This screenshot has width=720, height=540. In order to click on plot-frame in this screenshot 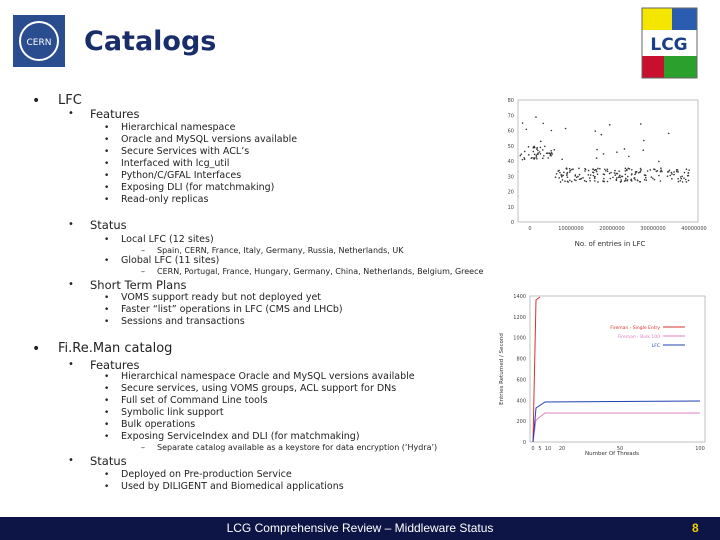, I will do `click(617, 369)`.